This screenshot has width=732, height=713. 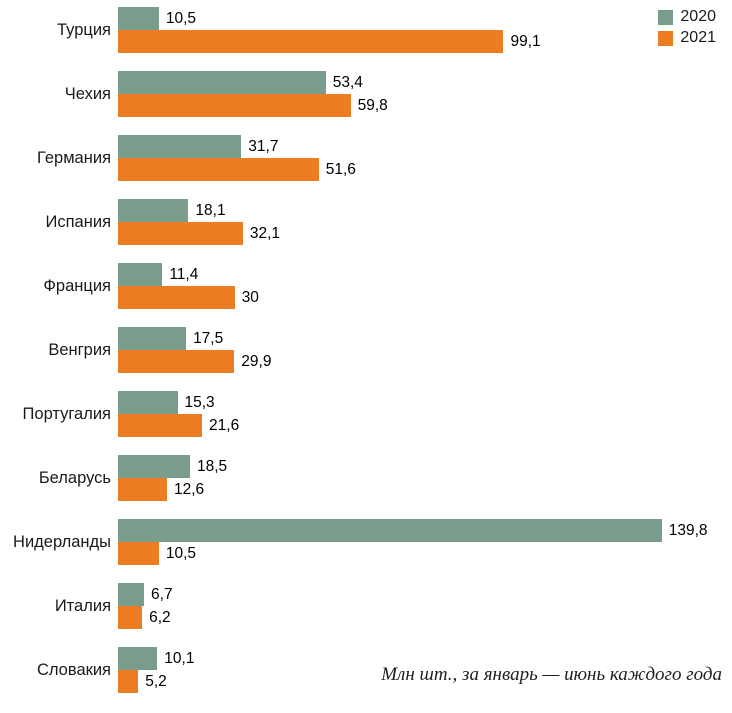 I want to click on bars-group: 17,5 29,9, so click(x=425, y=350).